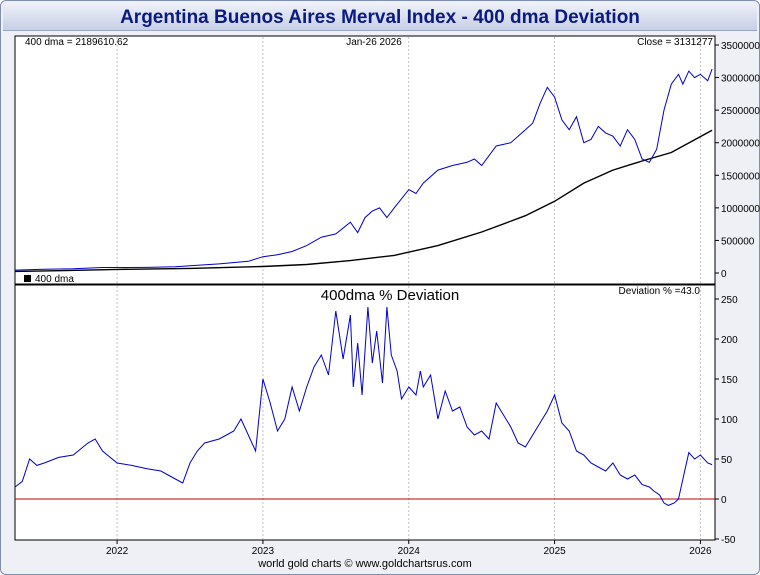 The width and height of the screenshot is (760, 575). Describe the element at coordinates (729, 340) in the screenshot. I see `deviation-y-tick-label: 200` at that location.